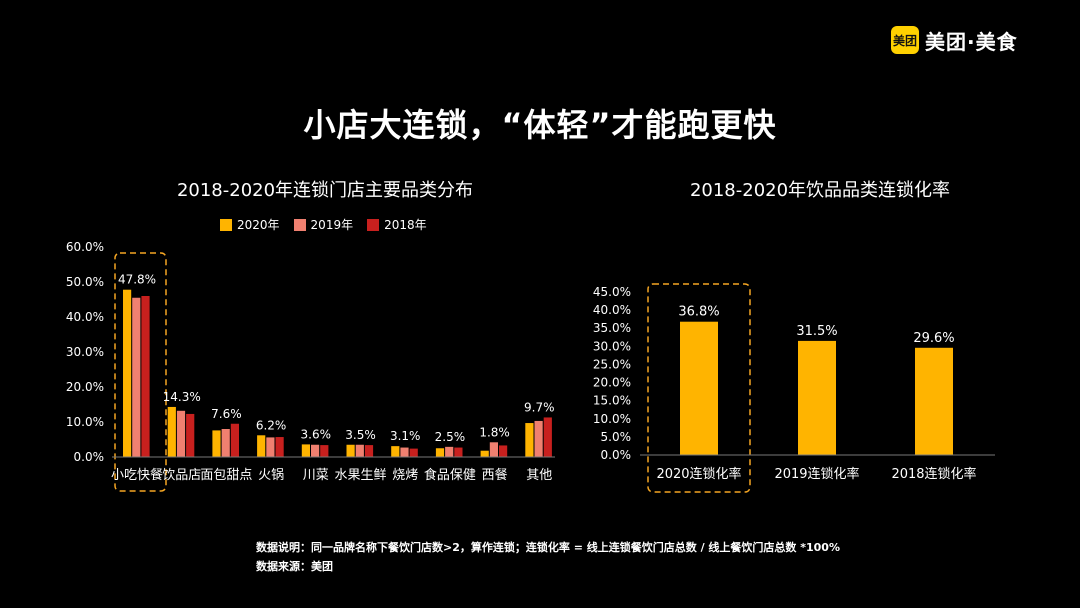 This screenshot has width=1080, height=608. What do you see at coordinates (612, 383) in the screenshot?
I see `right-ytick-label: 20.0%` at bounding box center [612, 383].